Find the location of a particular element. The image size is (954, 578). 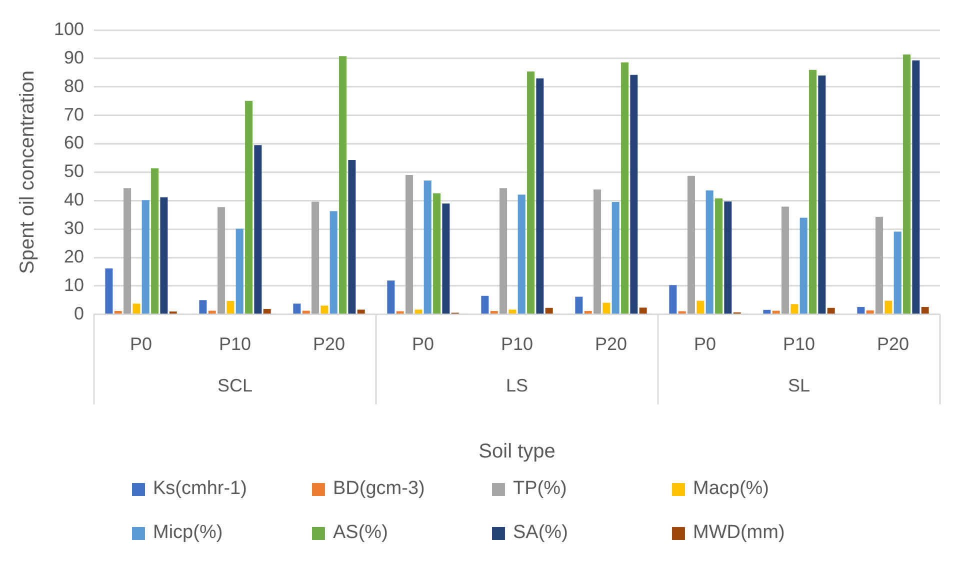

y-tick-label: 100 is located at coordinates (69, 28).